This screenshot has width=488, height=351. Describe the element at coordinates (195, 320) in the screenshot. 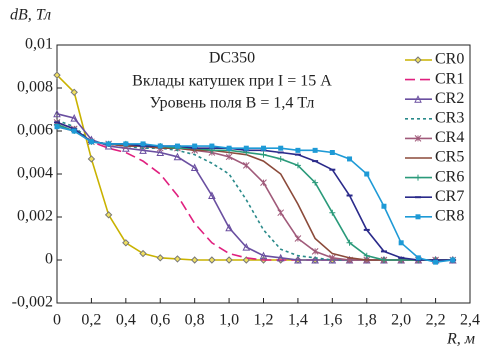

I see `x-tick-label: 0,8` at that location.